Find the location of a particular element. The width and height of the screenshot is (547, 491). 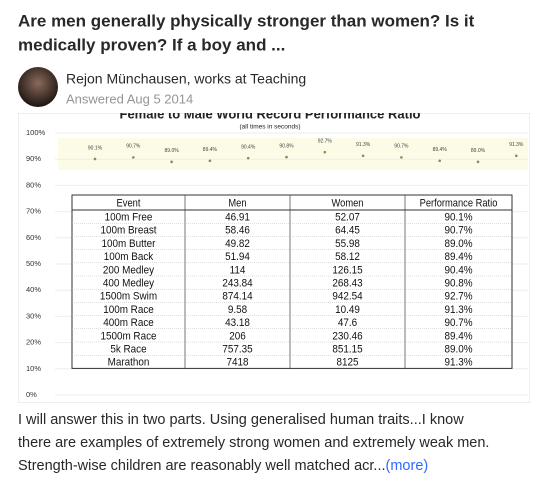

table-cell: 114 is located at coordinates (238, 271).